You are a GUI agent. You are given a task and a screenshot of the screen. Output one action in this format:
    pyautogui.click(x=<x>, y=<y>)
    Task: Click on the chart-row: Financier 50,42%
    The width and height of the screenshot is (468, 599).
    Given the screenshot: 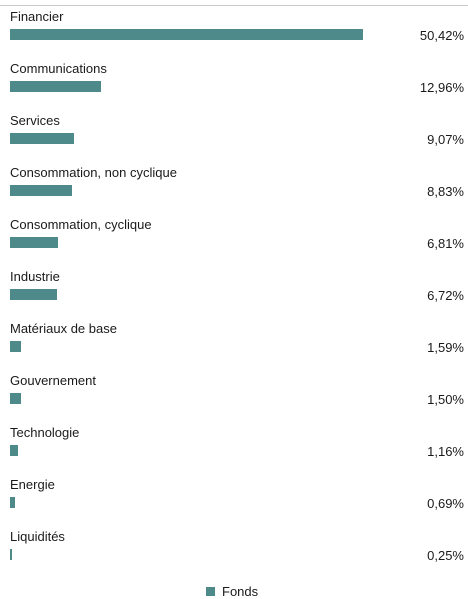 What is the action you would take?
    pyautogui.click(x=234, y=30)
    